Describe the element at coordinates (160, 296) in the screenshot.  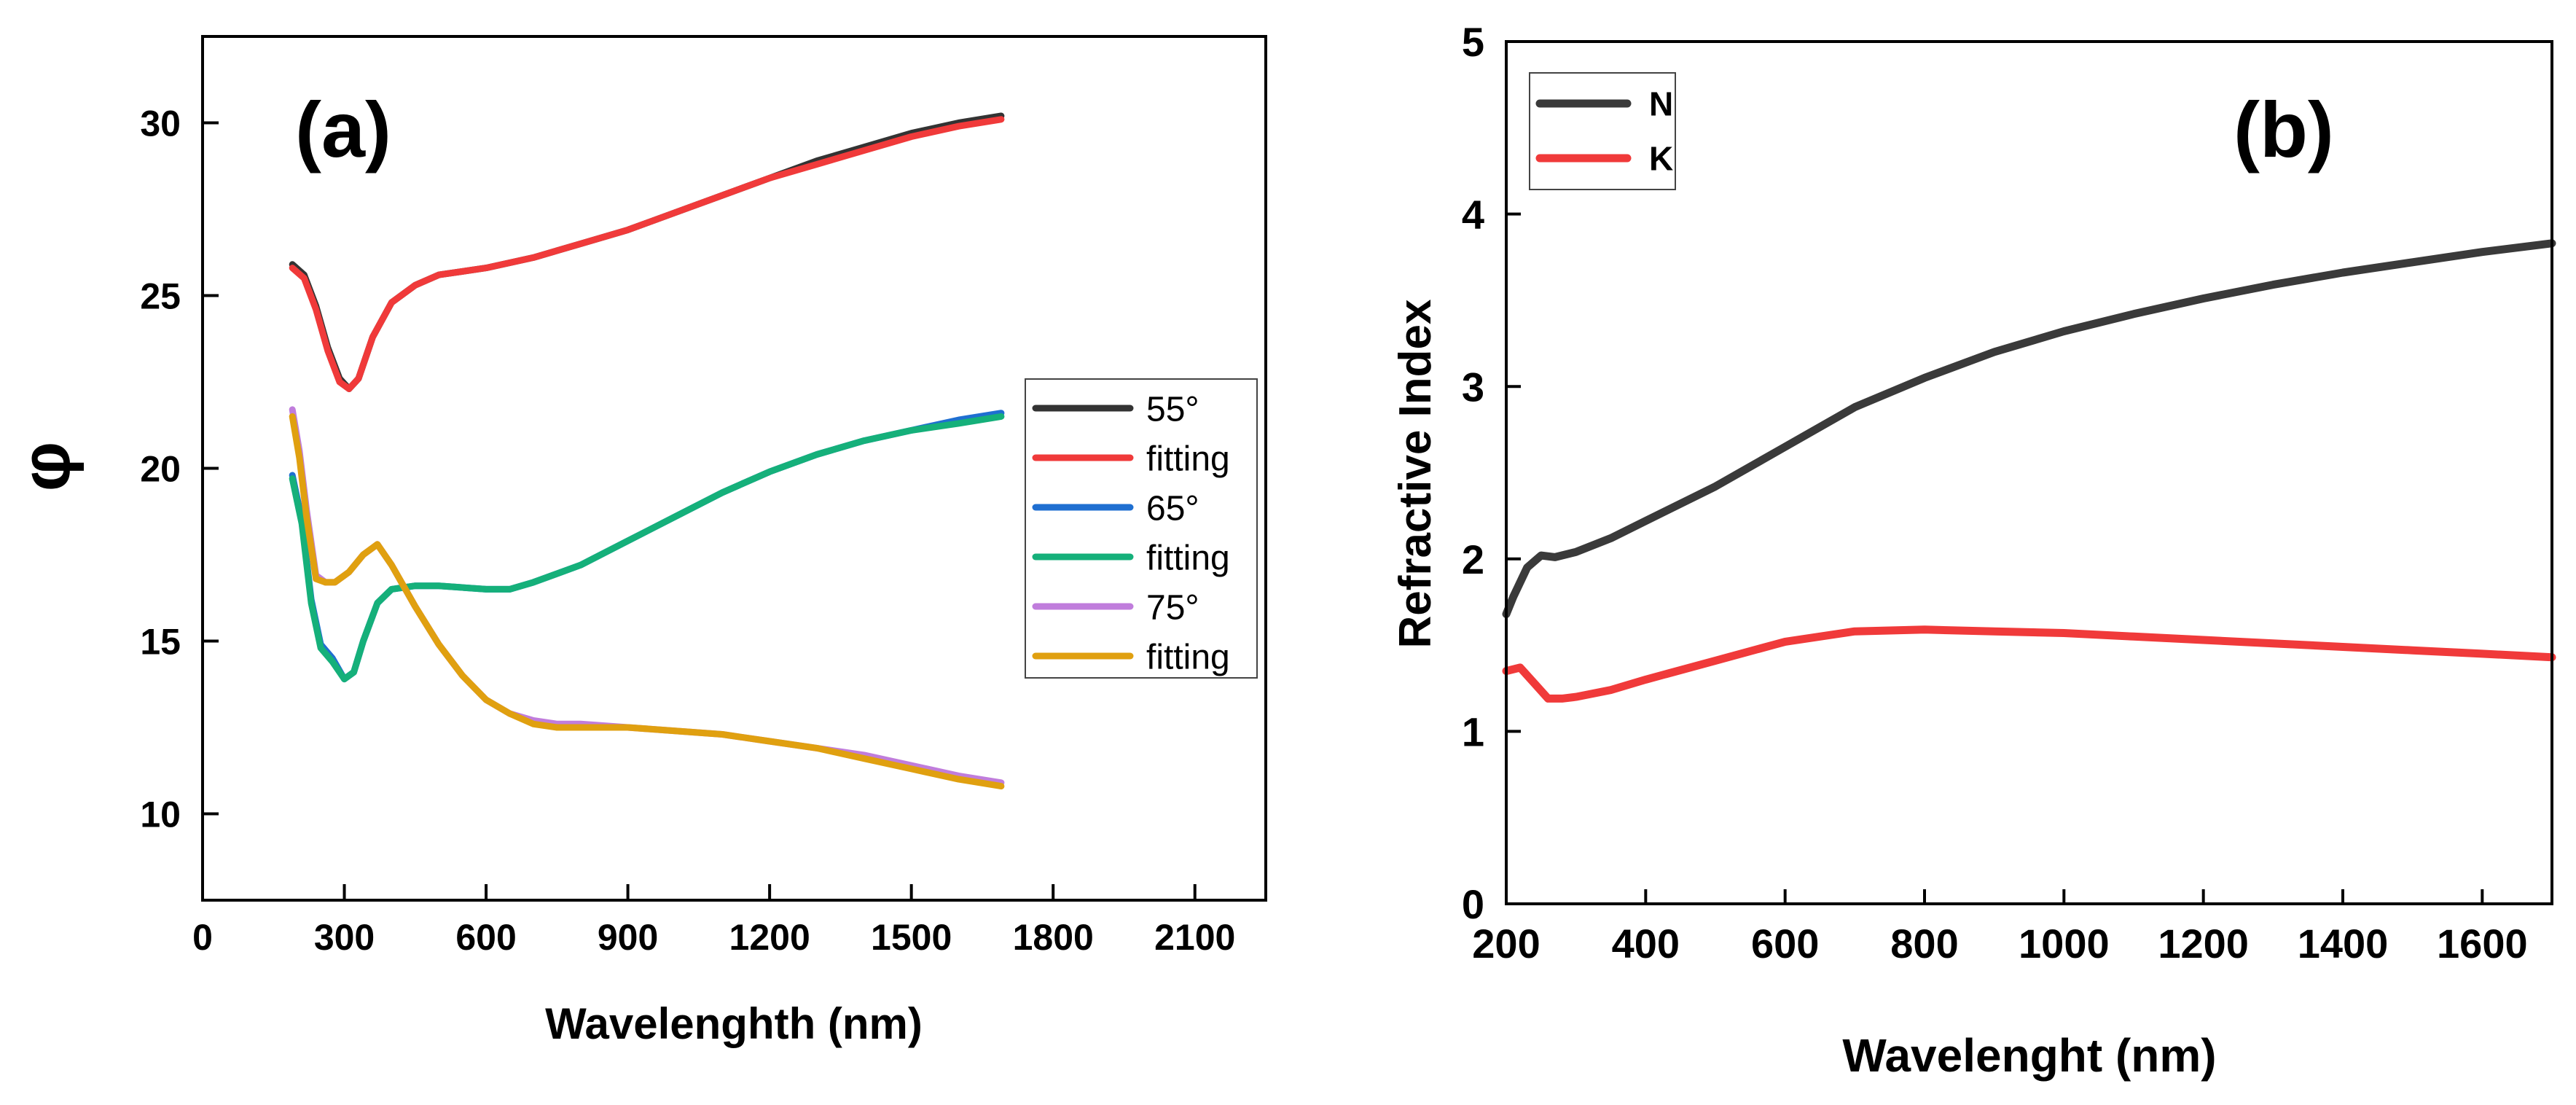
I see `panel-a-y-tick-label: 25` at that location.